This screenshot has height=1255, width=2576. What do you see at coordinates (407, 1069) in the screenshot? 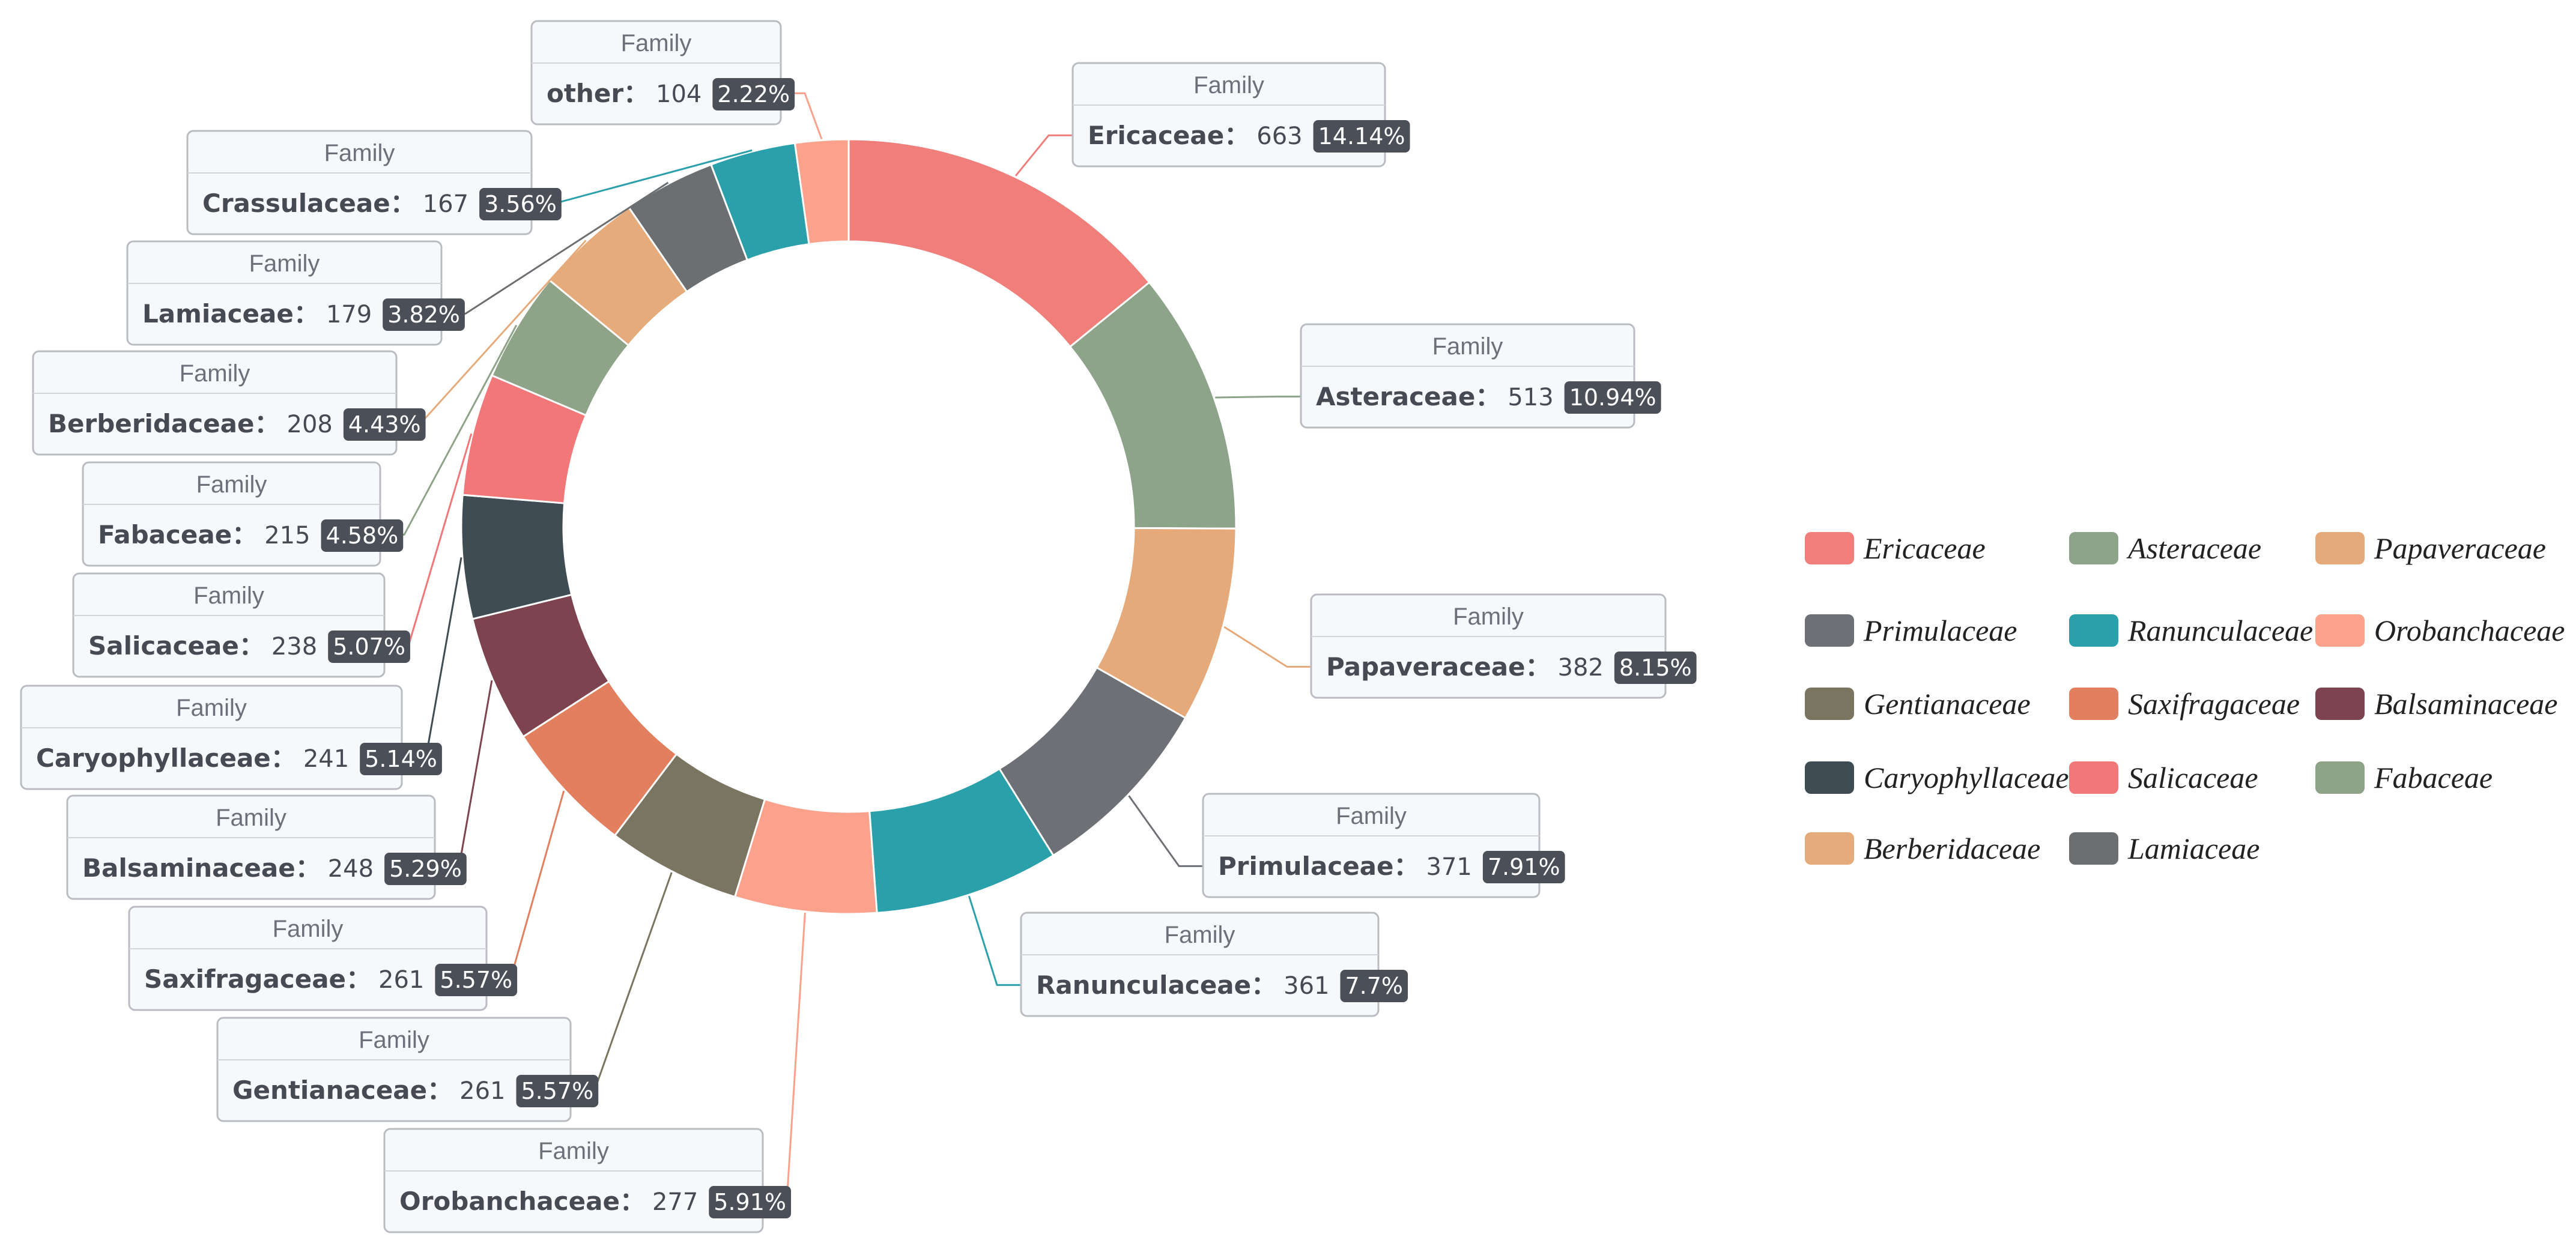
I see `label-gentianaceae: Family Gentianaceae： 261 5.57%` at bounding box center [407, 1069].